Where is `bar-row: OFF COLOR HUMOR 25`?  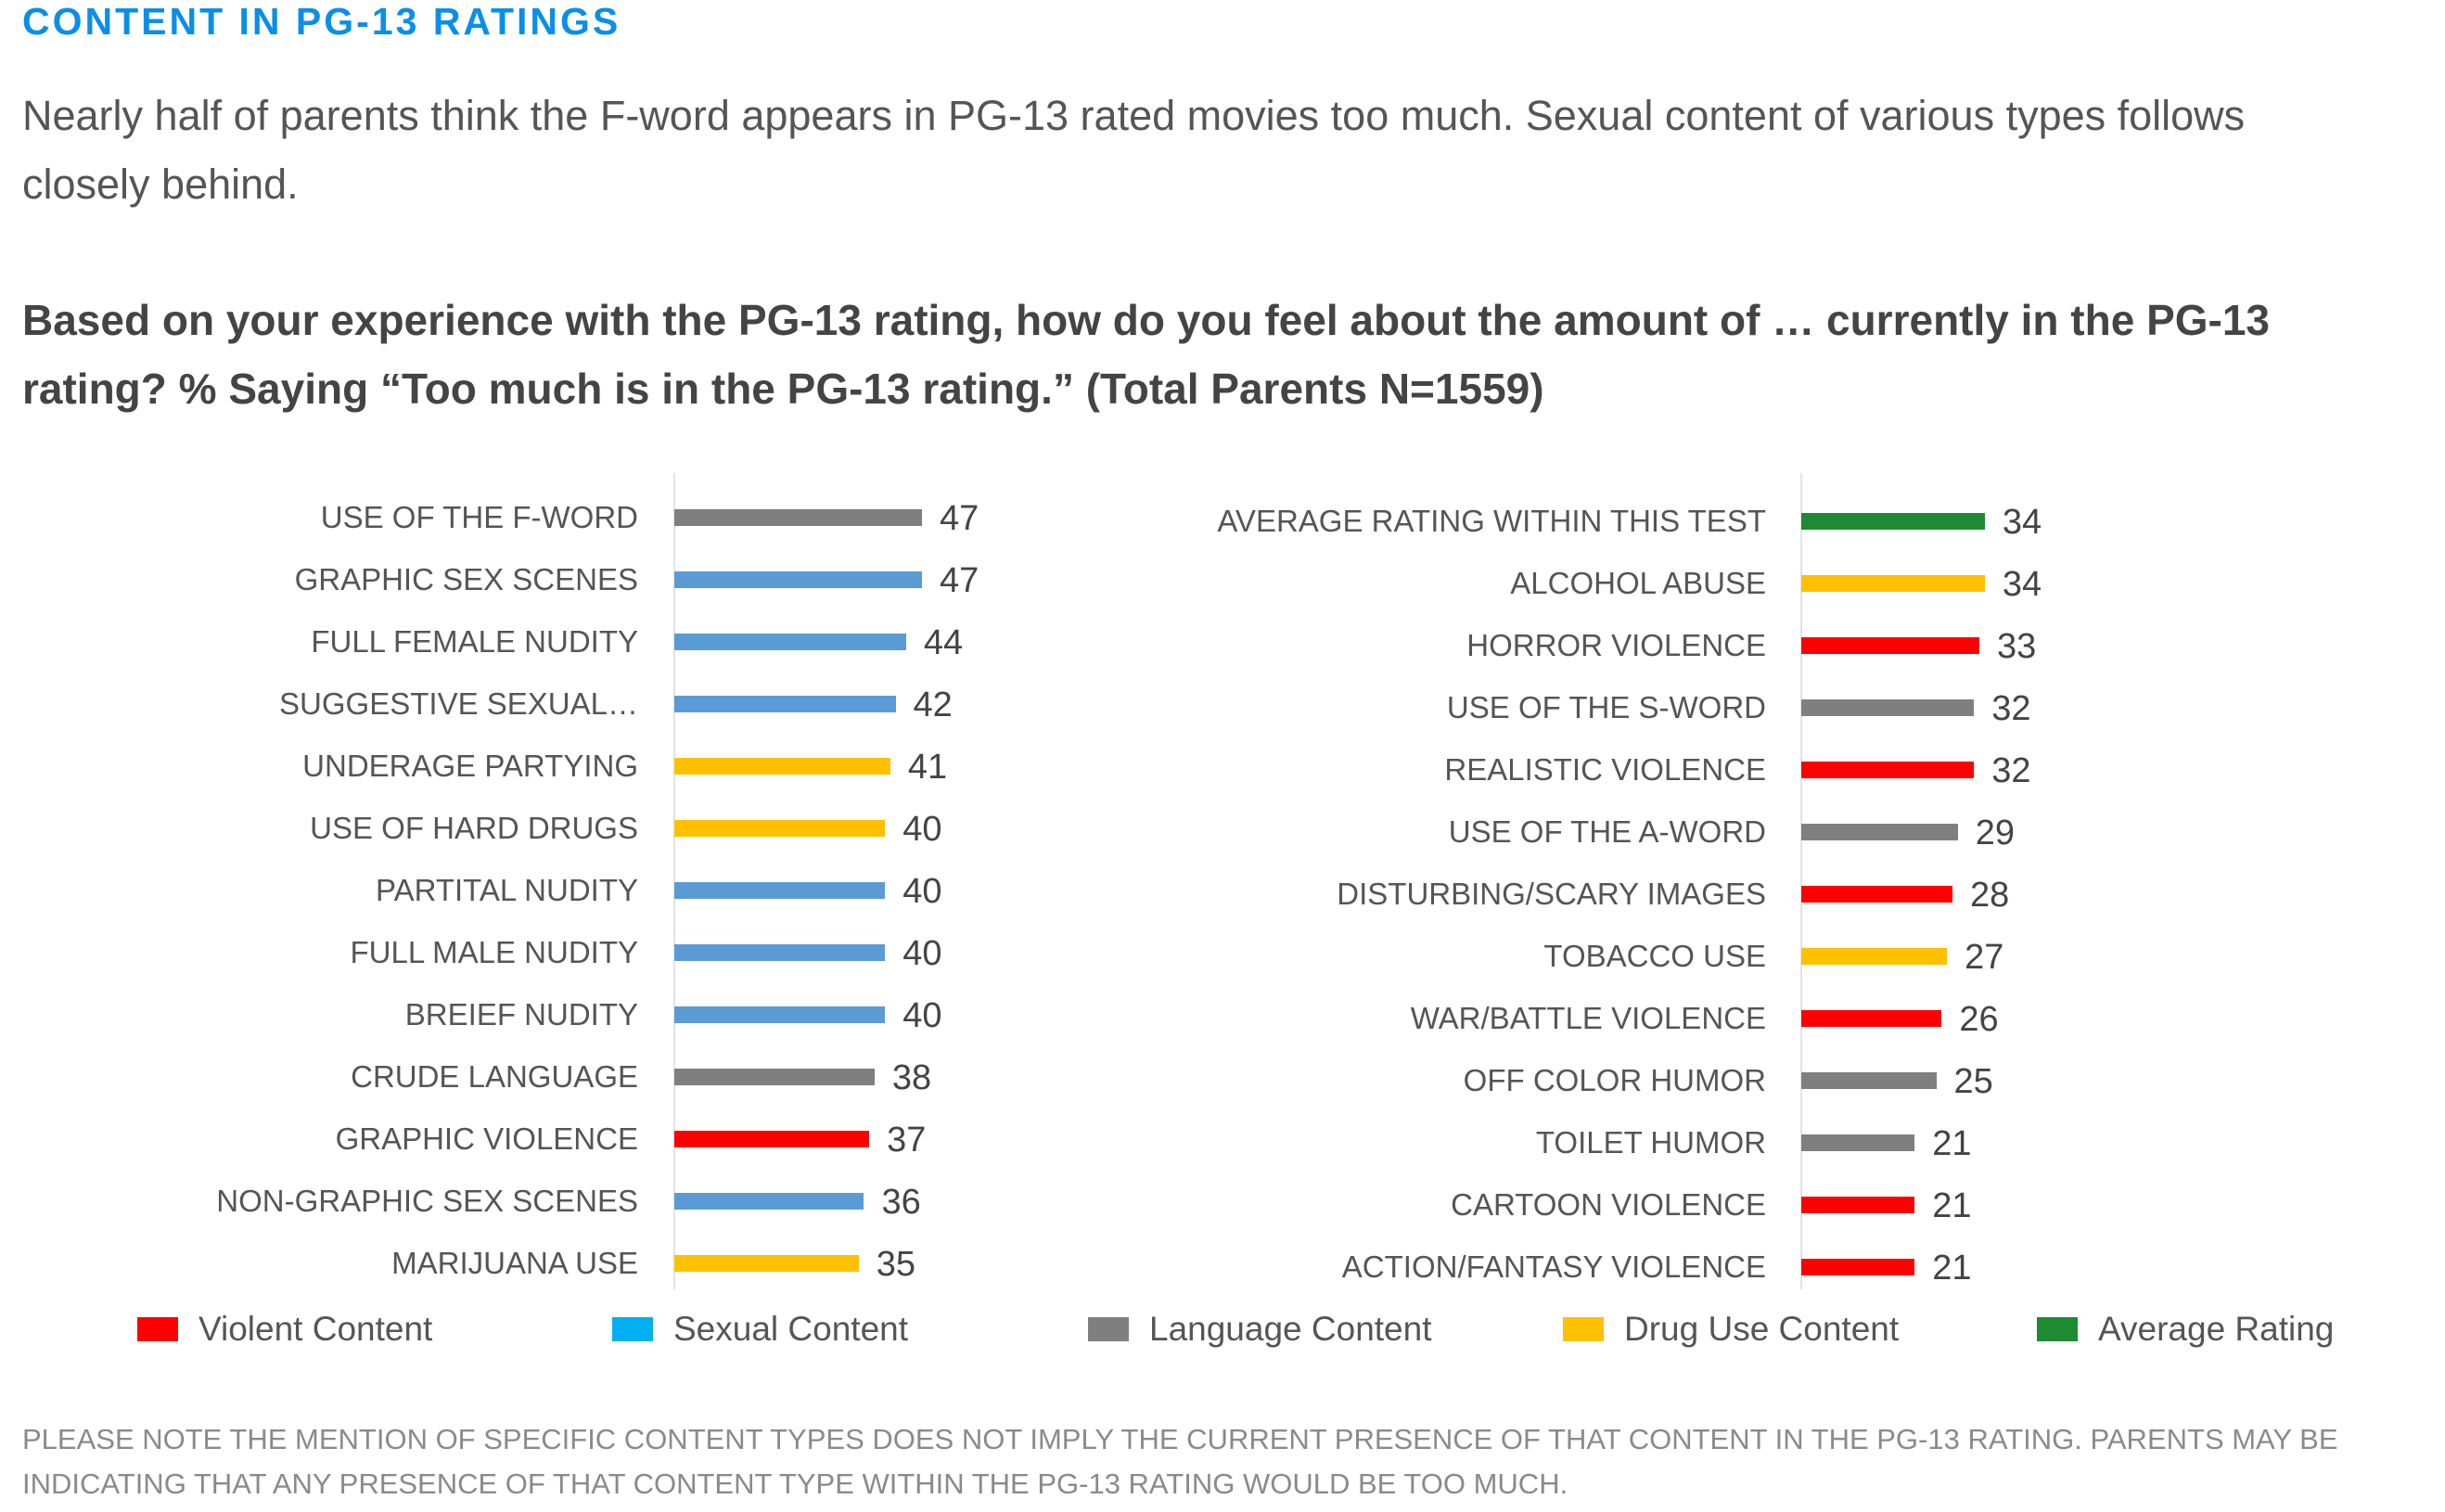 bar-row: OFF COLOR HUMOR 25 is located at coordinates (1222, 1080).